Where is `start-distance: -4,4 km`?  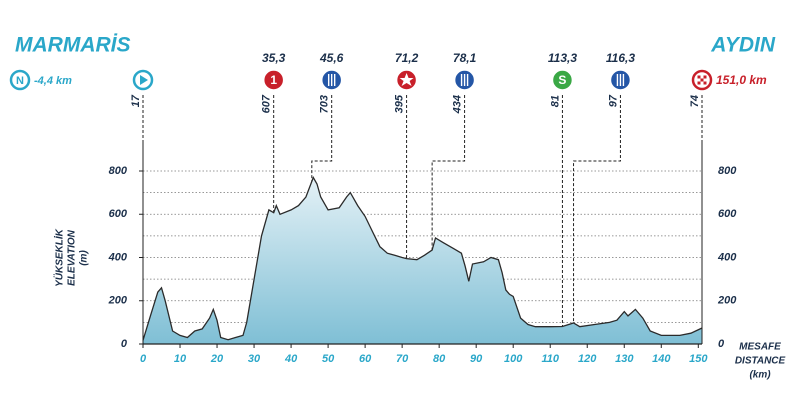 start-distance: -4,4 km is located at coordinates (53, 81).